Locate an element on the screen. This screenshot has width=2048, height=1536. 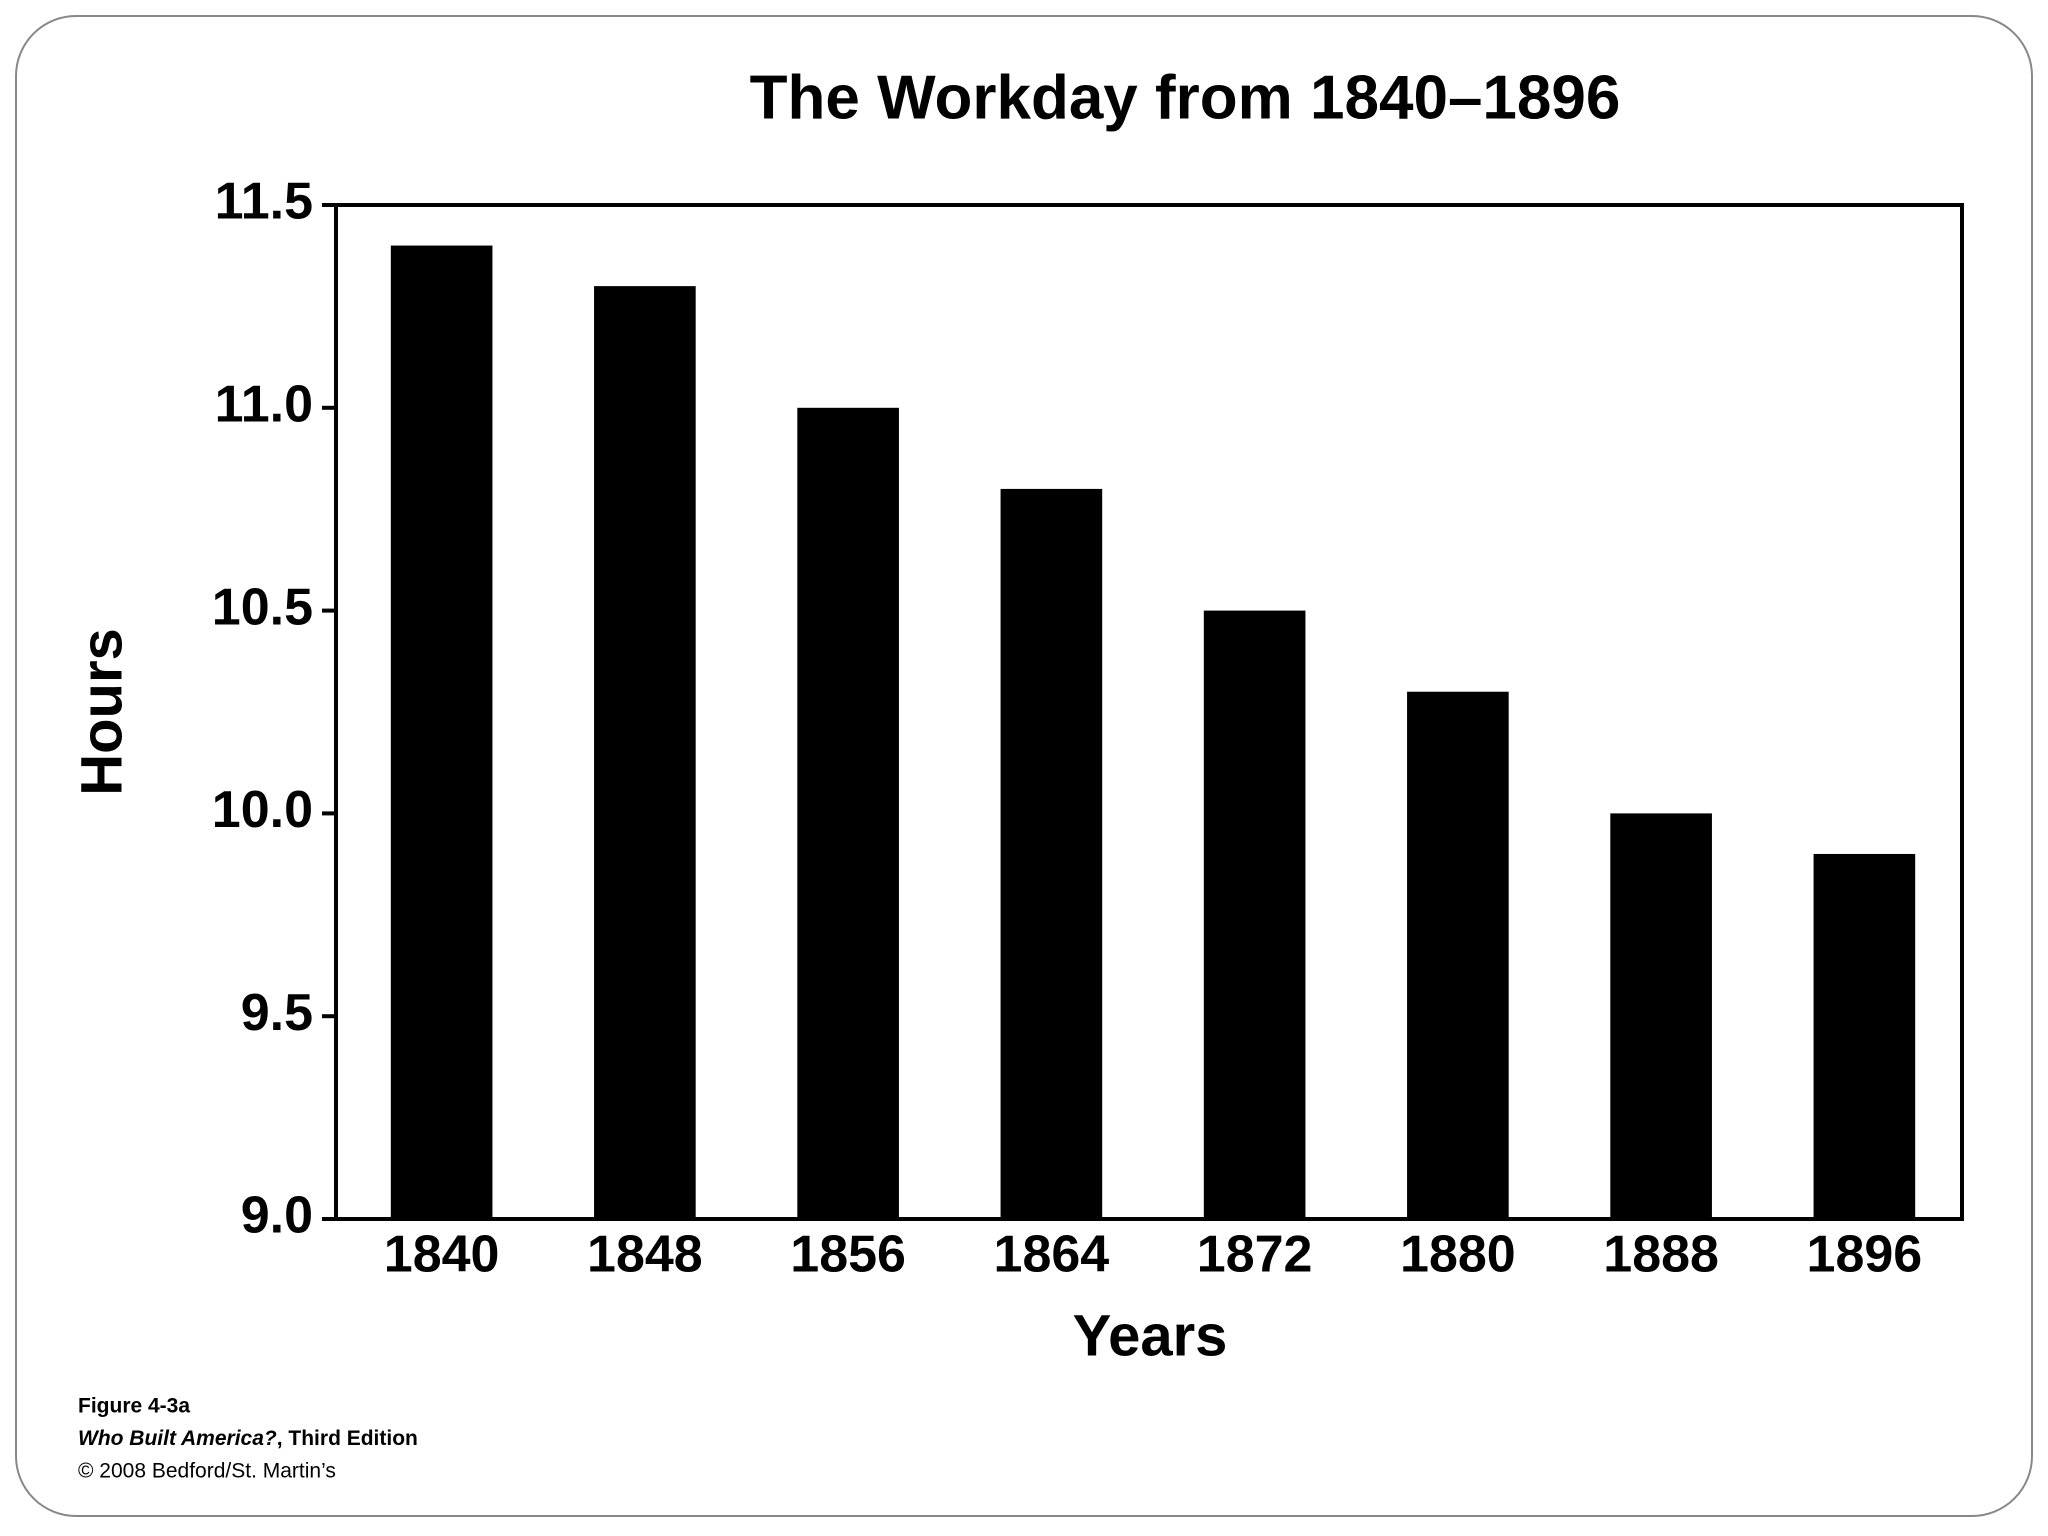
source-edition: , Third Edition is located at coordinates (347, 1438).